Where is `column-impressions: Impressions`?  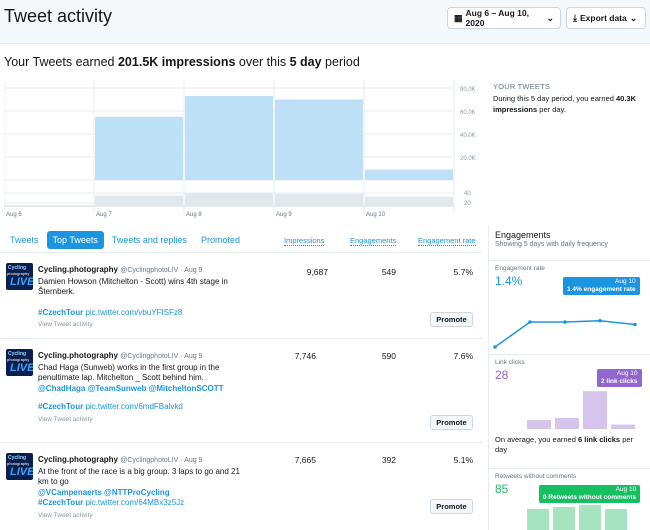
column-impressions: Impressions is located at coordinates (304, 241).